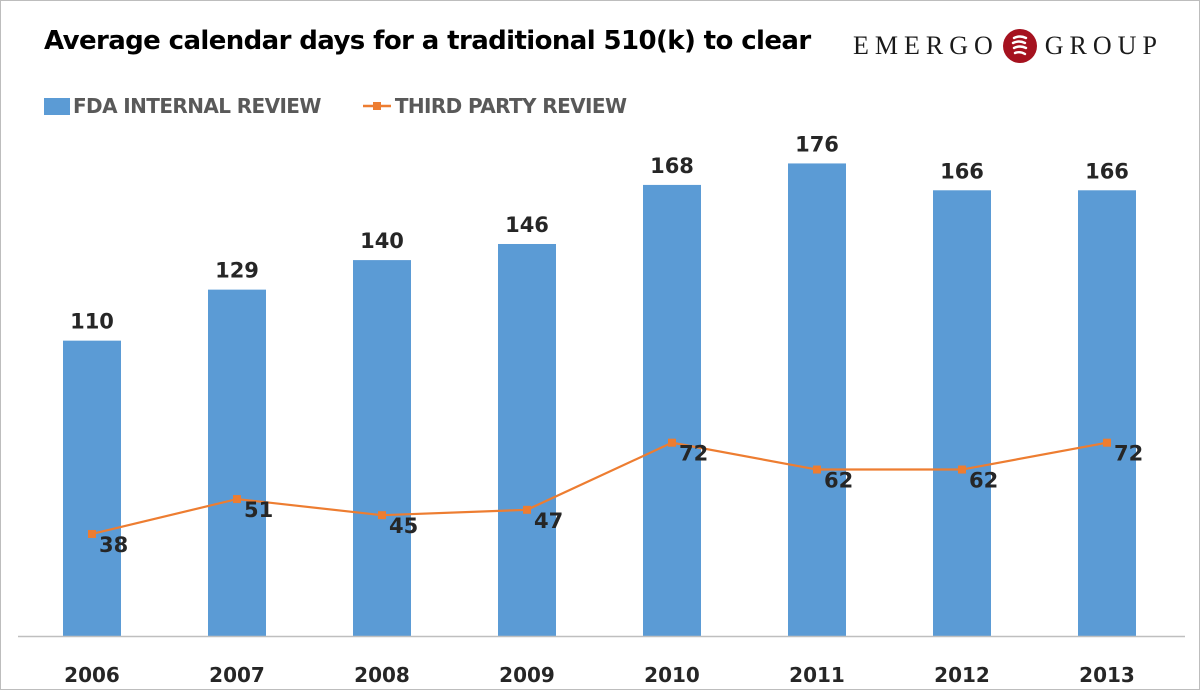  Describe the element at coordinates (672, 166) in the screenshot. I see `bar-data-label: 168` at that location.